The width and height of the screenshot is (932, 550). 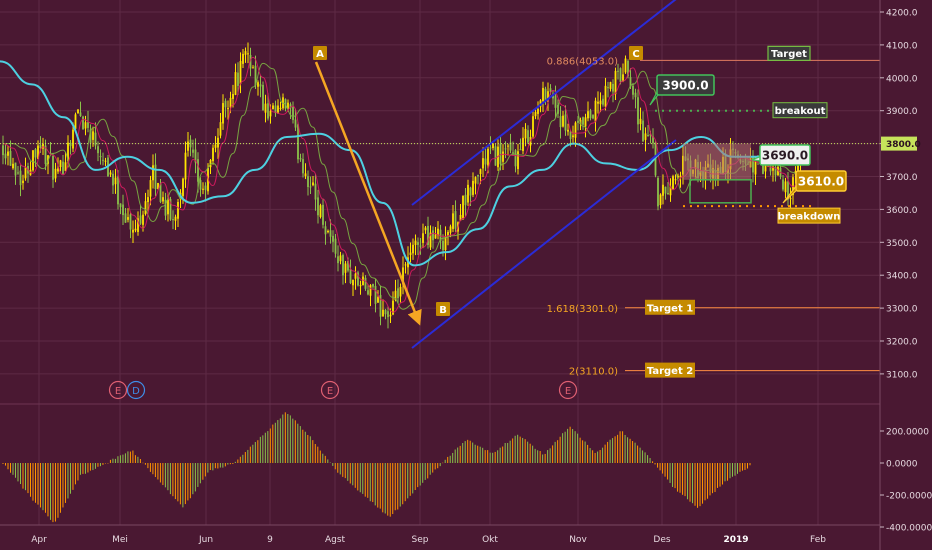 What do you see at coordinates (809, 215) in the screenshot?
I see `breakdown-label: breakdown` at bounding box center [809, 215].